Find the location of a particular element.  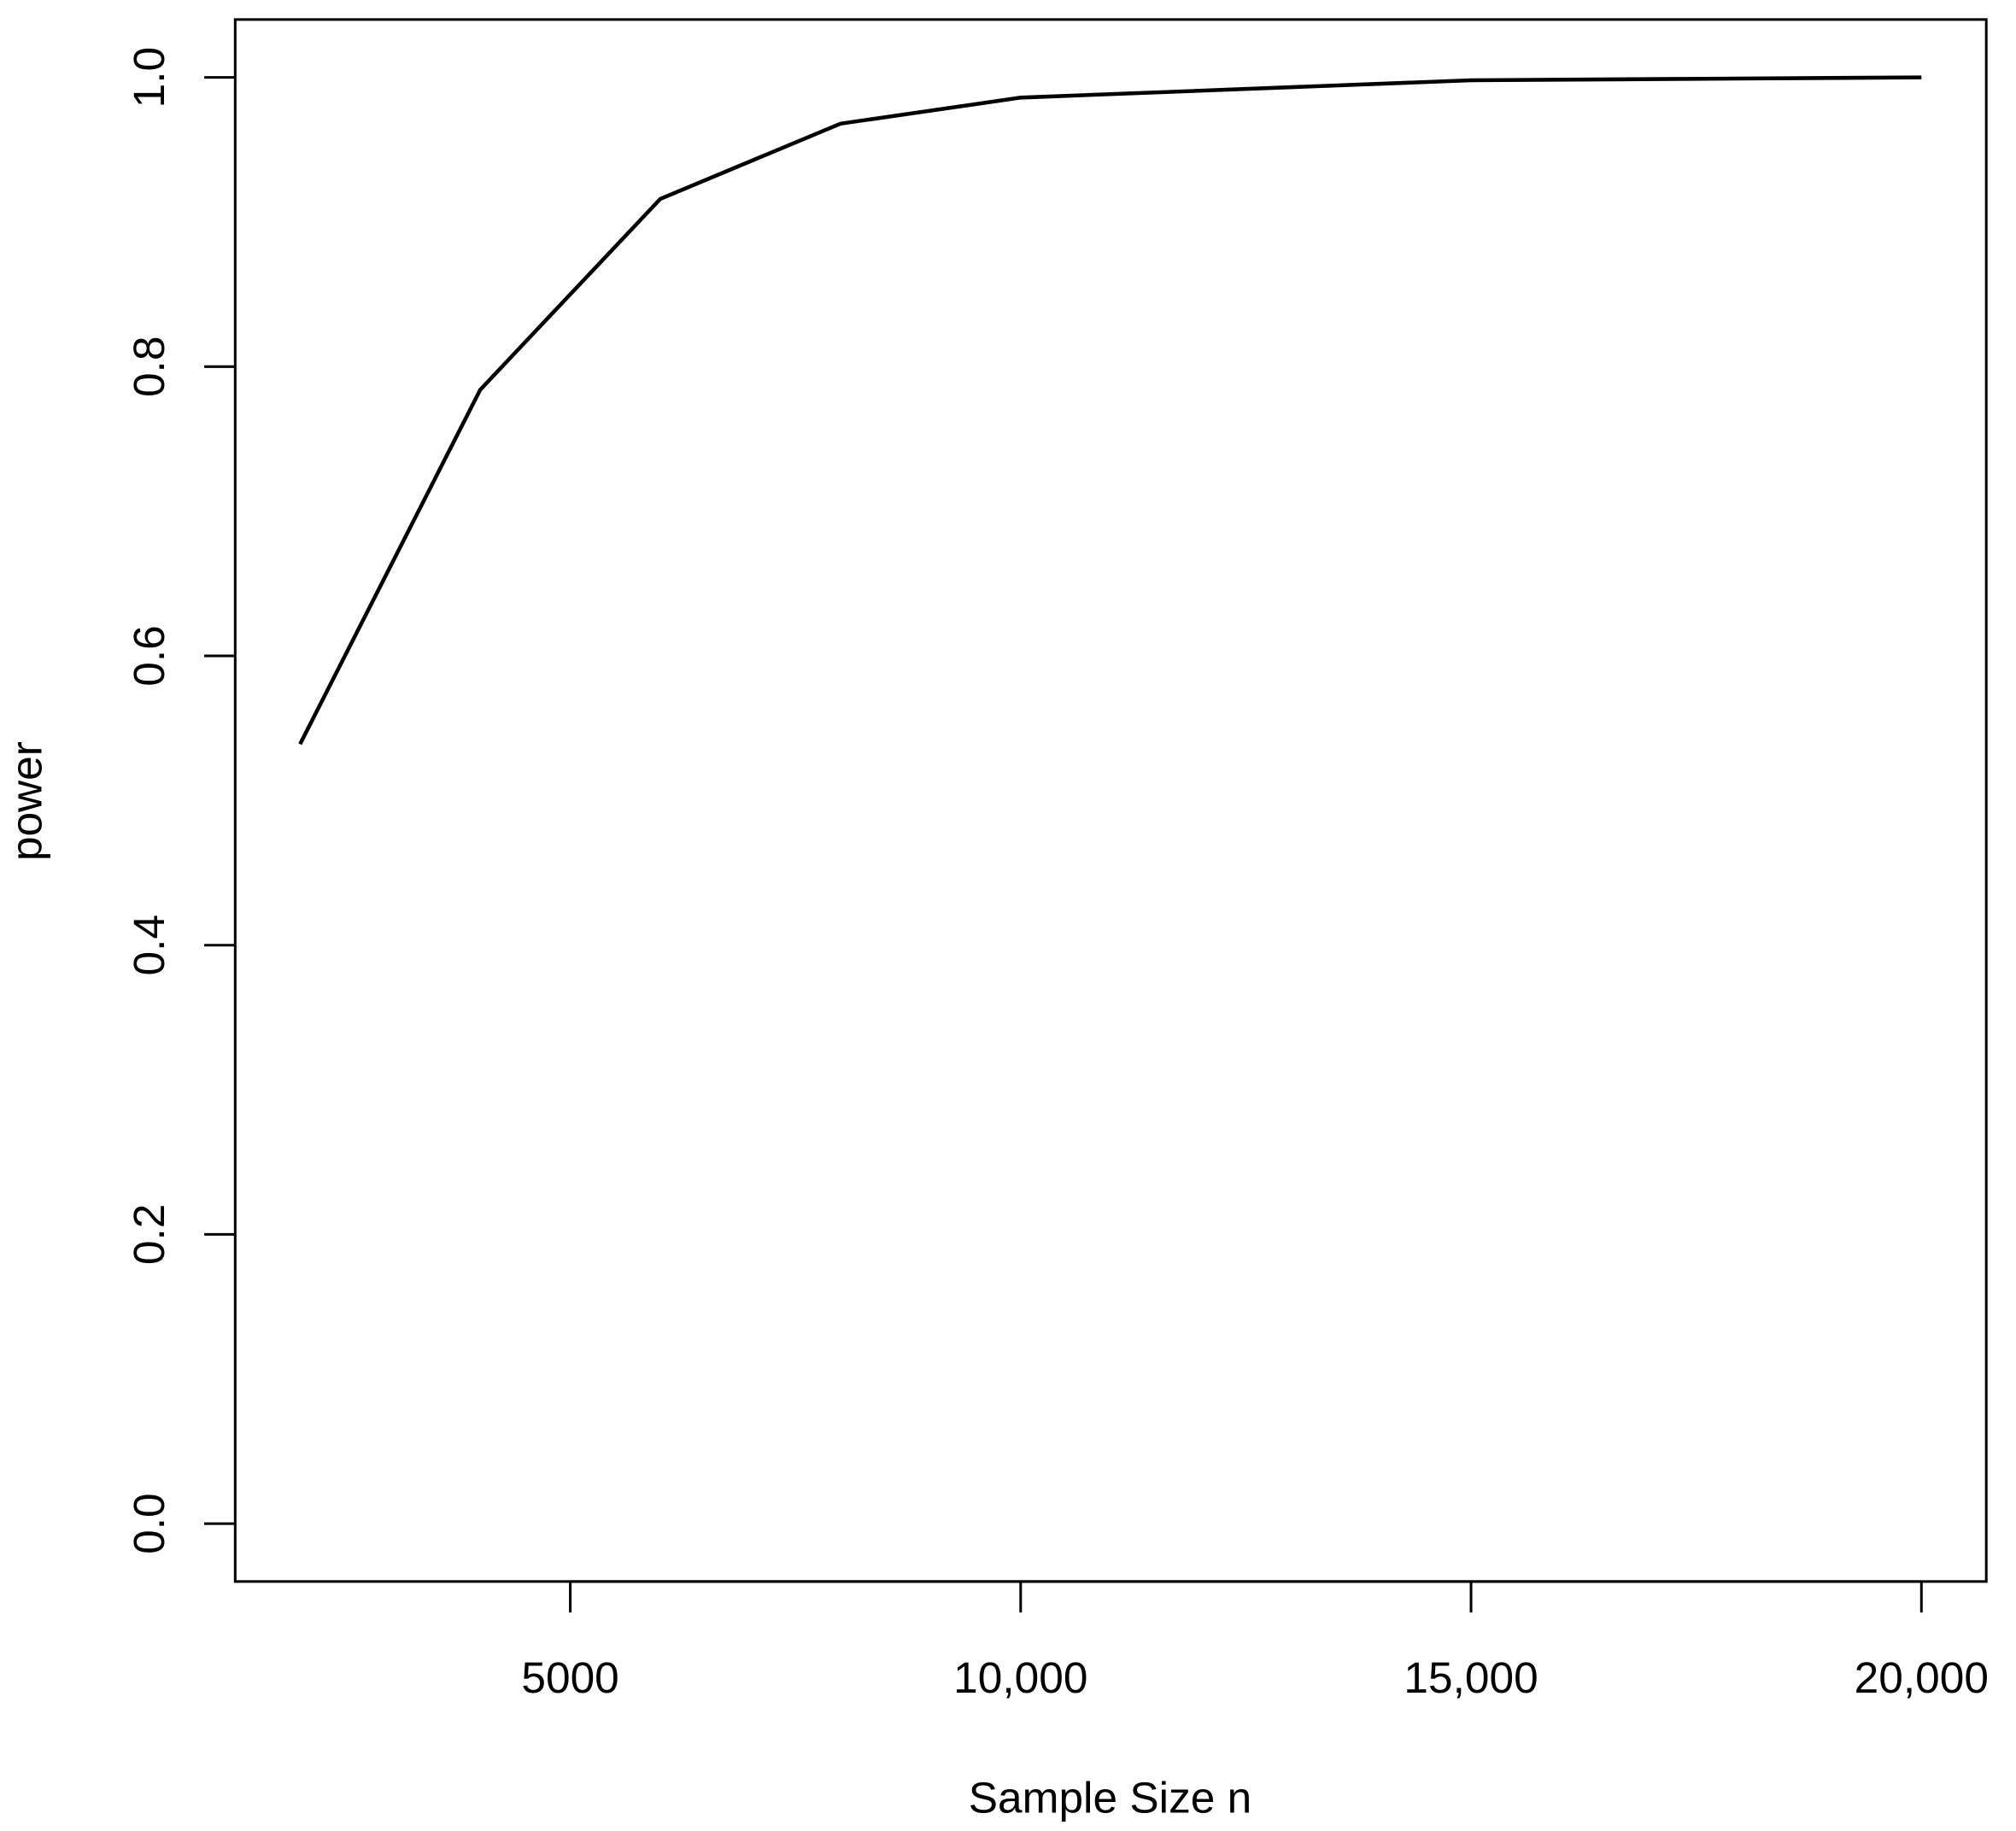

x-tick-label: 5000 is located at coordinates (569, 1677).